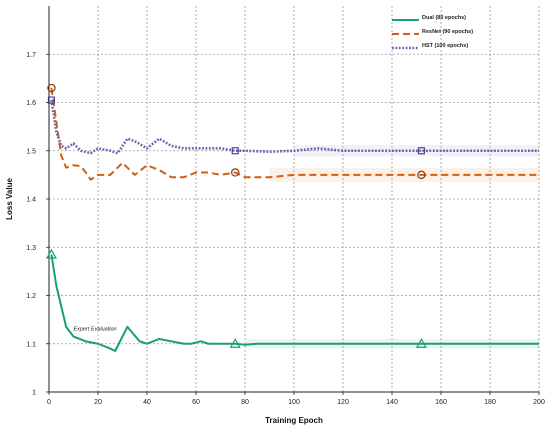 The image size is (550, 433). I want to click on annotation-text: Expert Evaluation, so click(95, 330).